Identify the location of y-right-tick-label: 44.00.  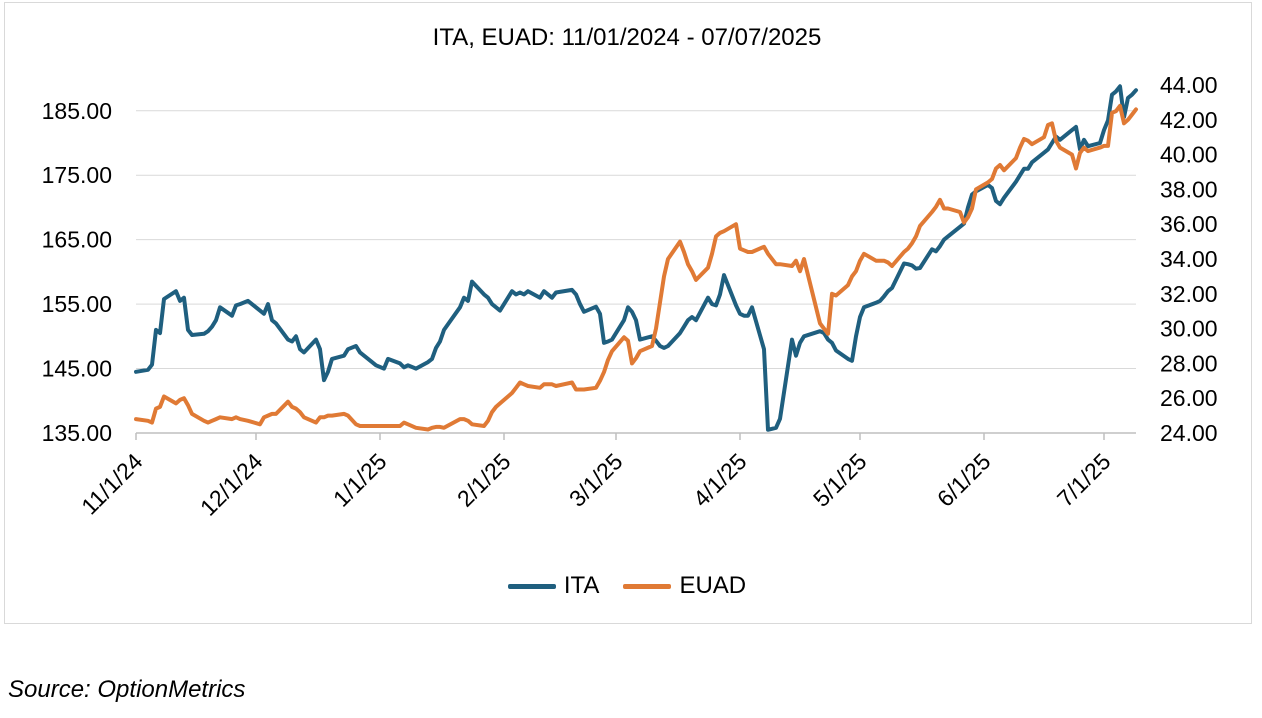
(1189, 85).